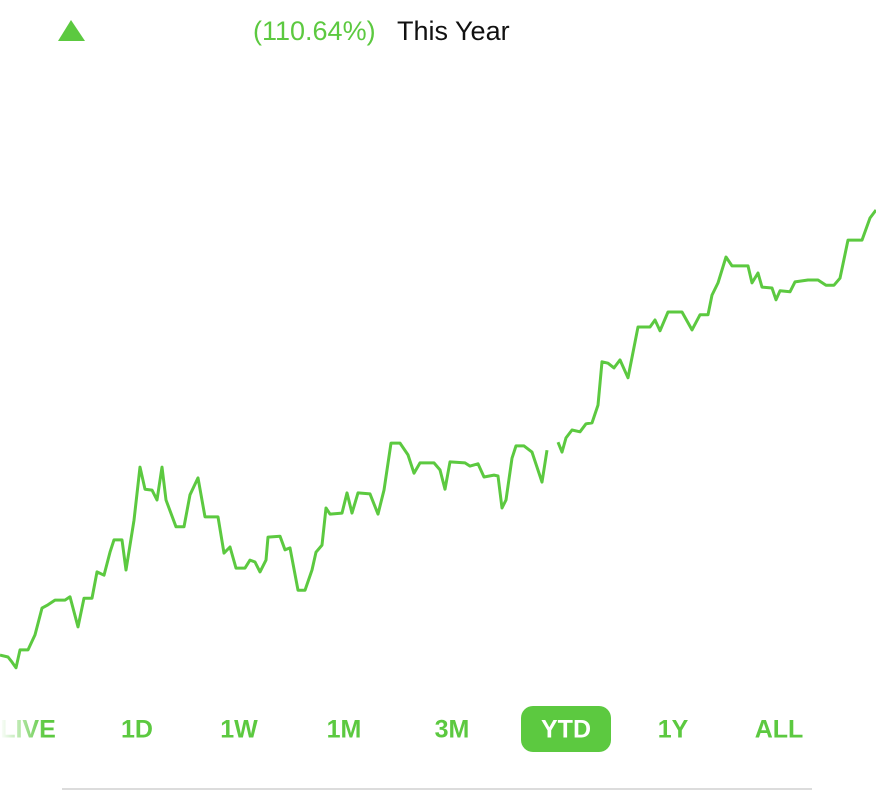 The image size is (876, 800). Describe the element at coordinates (71, 30) in the screenshot. I see `up-arrow` at that location.